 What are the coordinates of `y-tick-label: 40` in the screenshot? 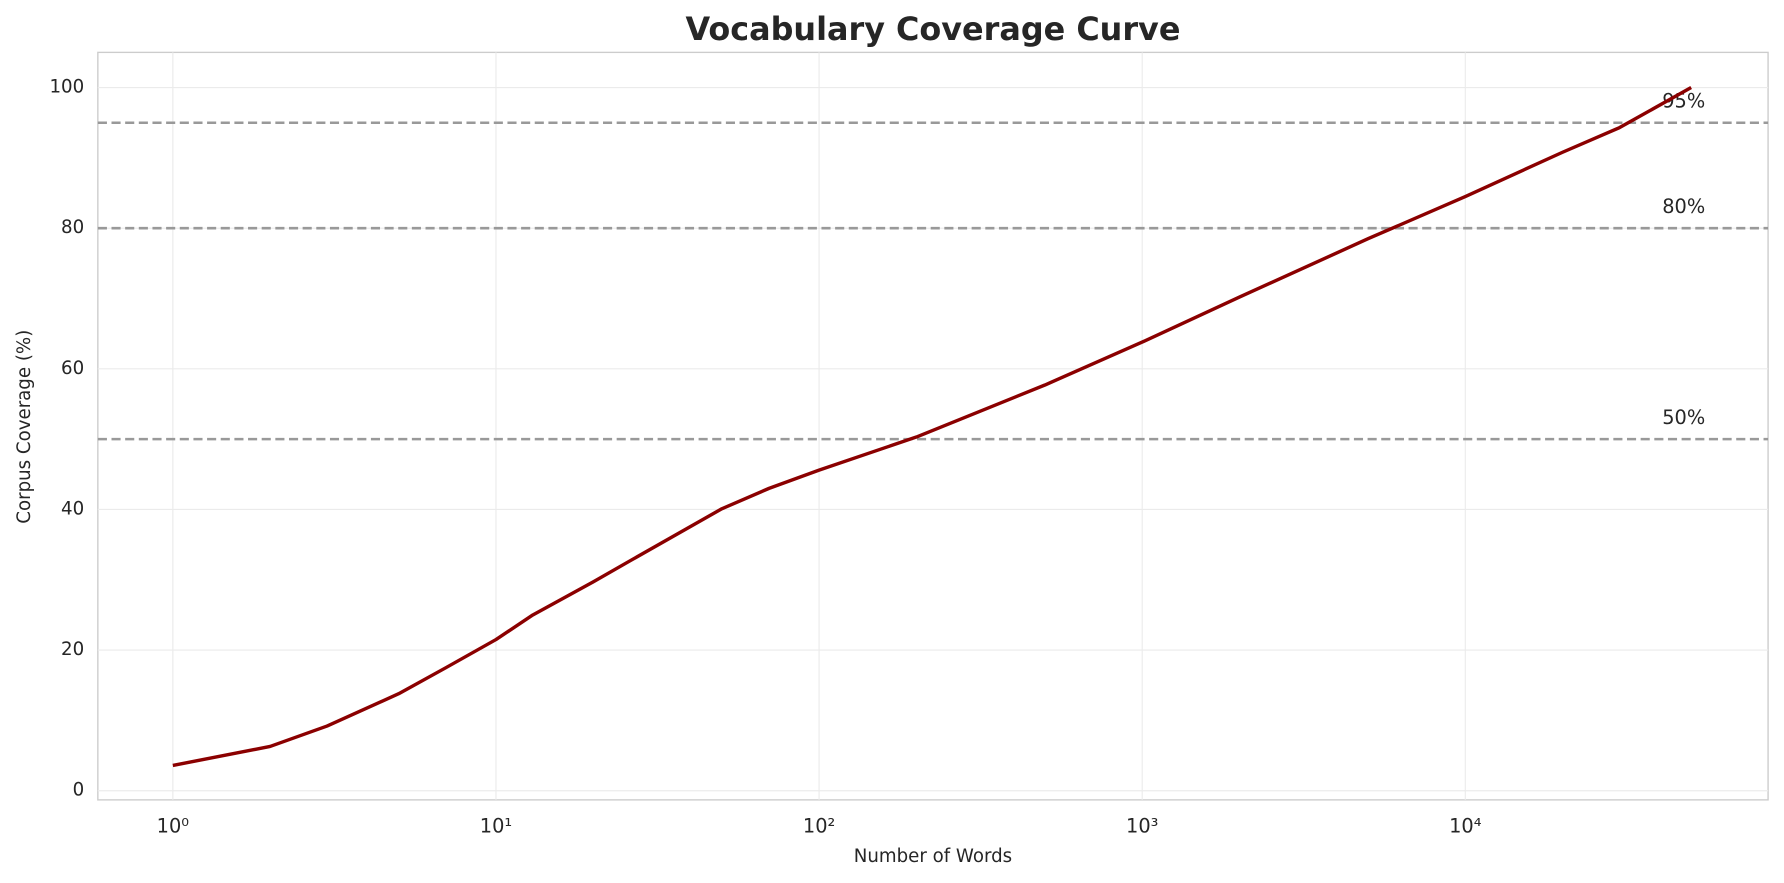 It's located at (72, 508).